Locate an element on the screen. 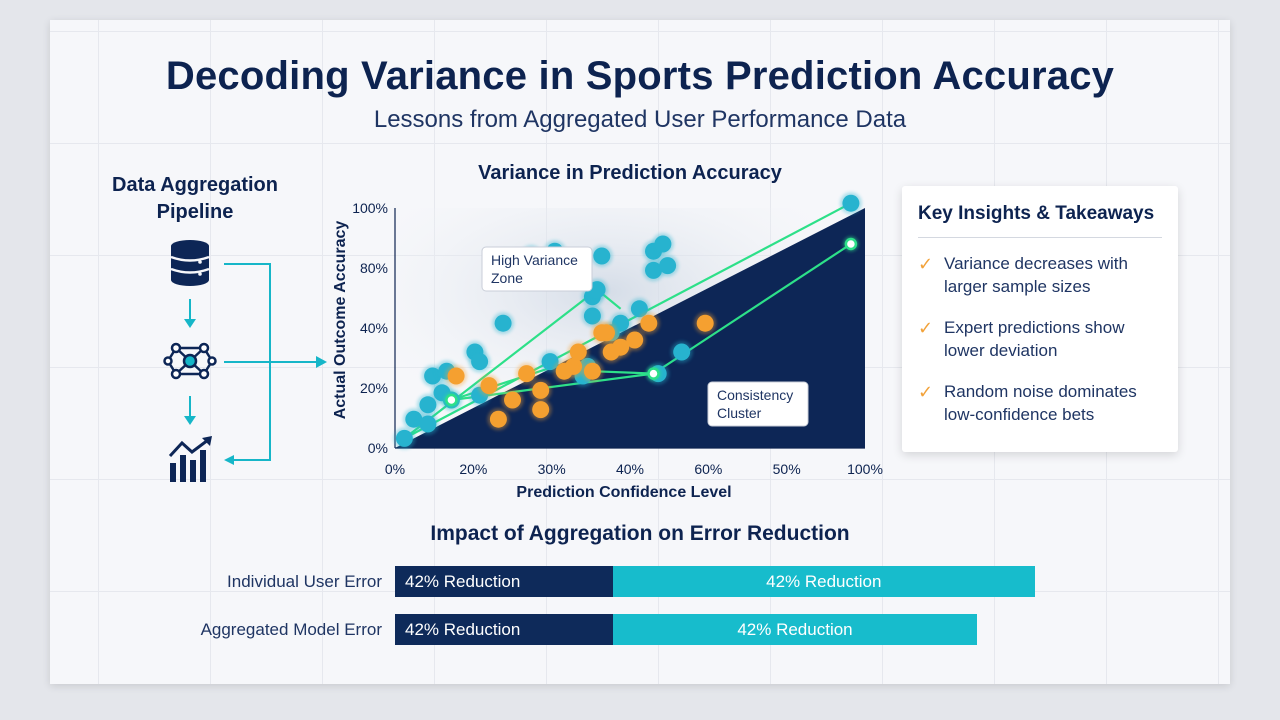 The width and height of the screenshot is (1280, 720). x-tick-label: 60% is located at coordinates (708, 469).